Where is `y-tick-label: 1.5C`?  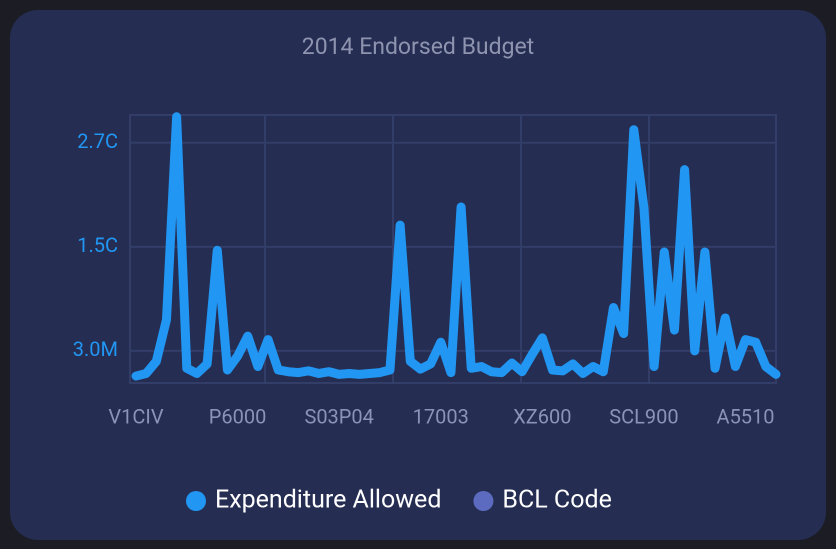
y-tick-label: 1.5C is located at coordinates (97, 245).